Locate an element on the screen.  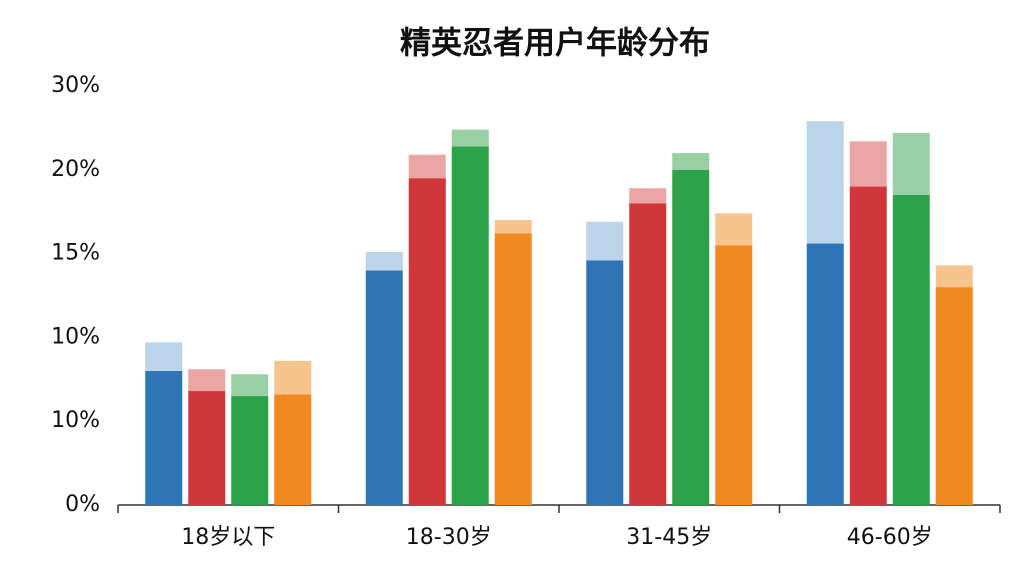
y-tick-label: 0% is located at coordinates (82, 504).